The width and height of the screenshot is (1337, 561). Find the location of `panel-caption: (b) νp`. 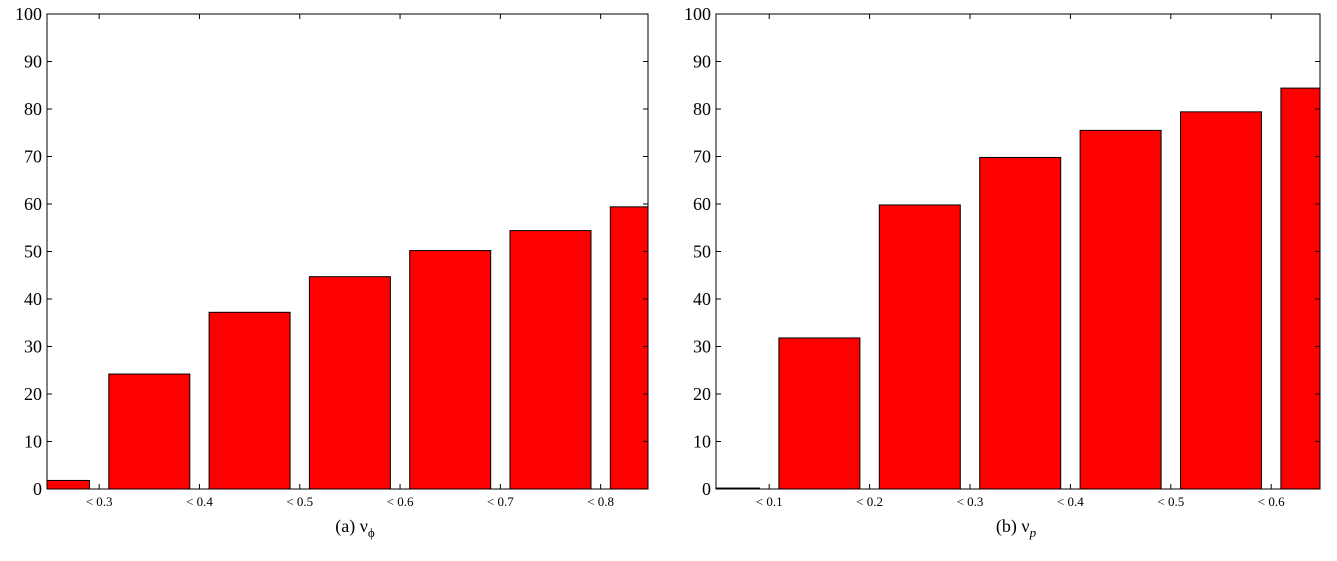

panel-caption: (b) νp is located at coordinates (1016, 528).